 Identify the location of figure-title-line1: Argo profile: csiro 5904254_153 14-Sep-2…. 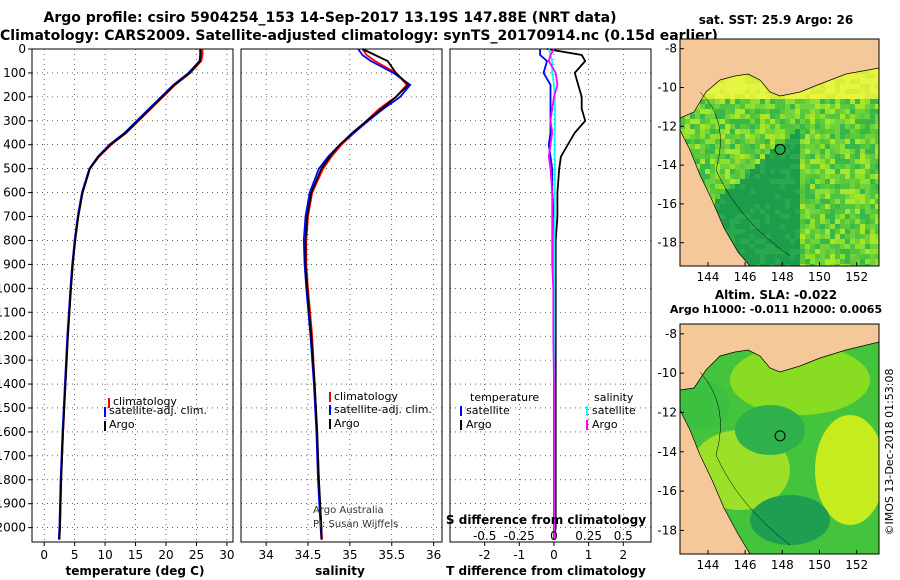
(330, 18).